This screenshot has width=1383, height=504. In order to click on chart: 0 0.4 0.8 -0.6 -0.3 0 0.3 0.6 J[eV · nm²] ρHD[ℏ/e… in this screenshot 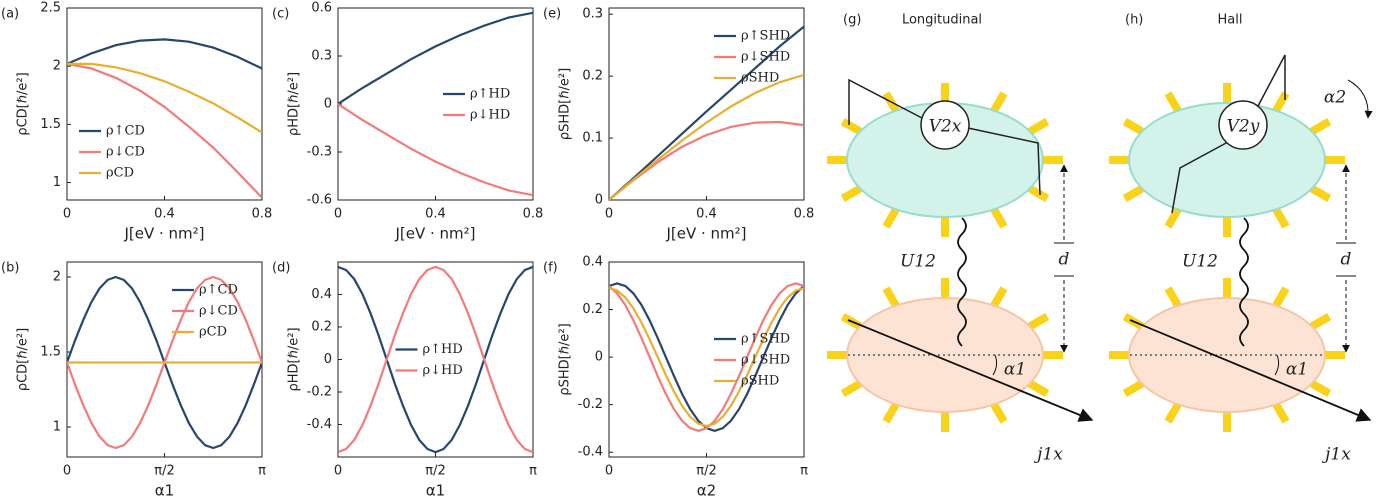, I will do `click(407, 122)`.